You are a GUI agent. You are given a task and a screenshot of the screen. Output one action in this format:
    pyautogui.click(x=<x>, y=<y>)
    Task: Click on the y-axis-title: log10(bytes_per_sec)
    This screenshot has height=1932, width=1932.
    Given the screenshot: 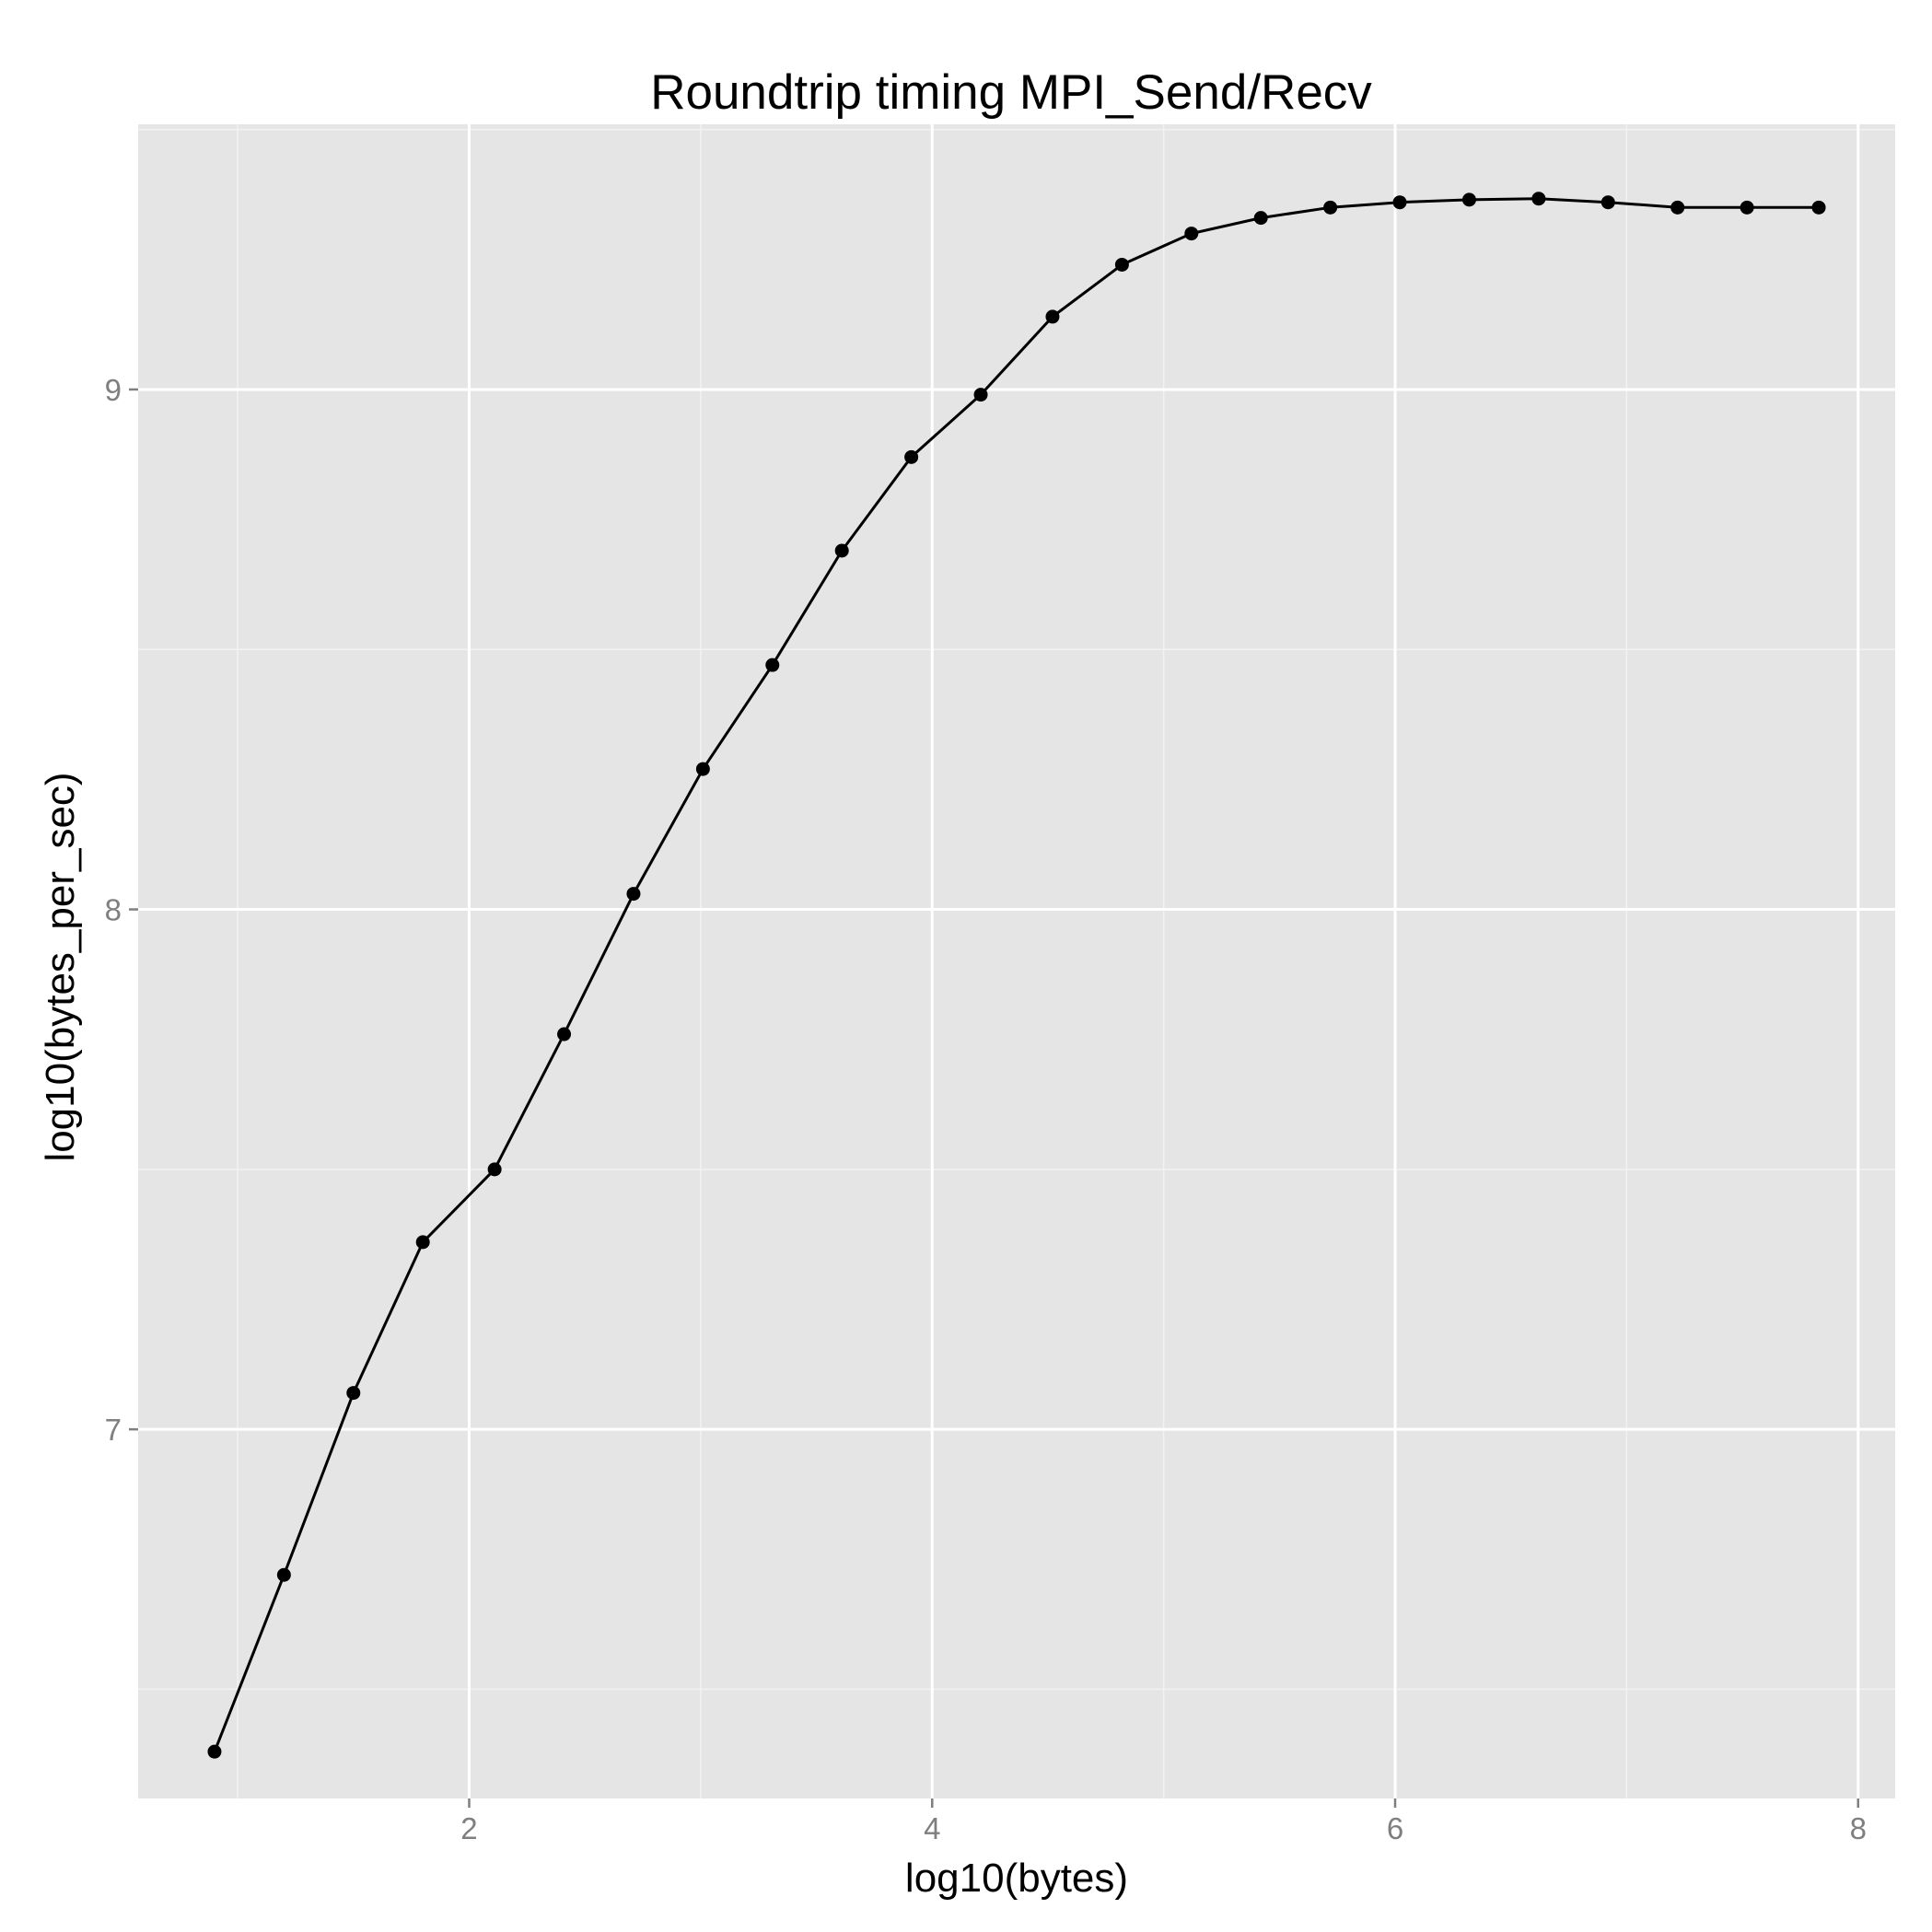 What is the action you would take?
    pyautogui.click(x=60, y=966)
    